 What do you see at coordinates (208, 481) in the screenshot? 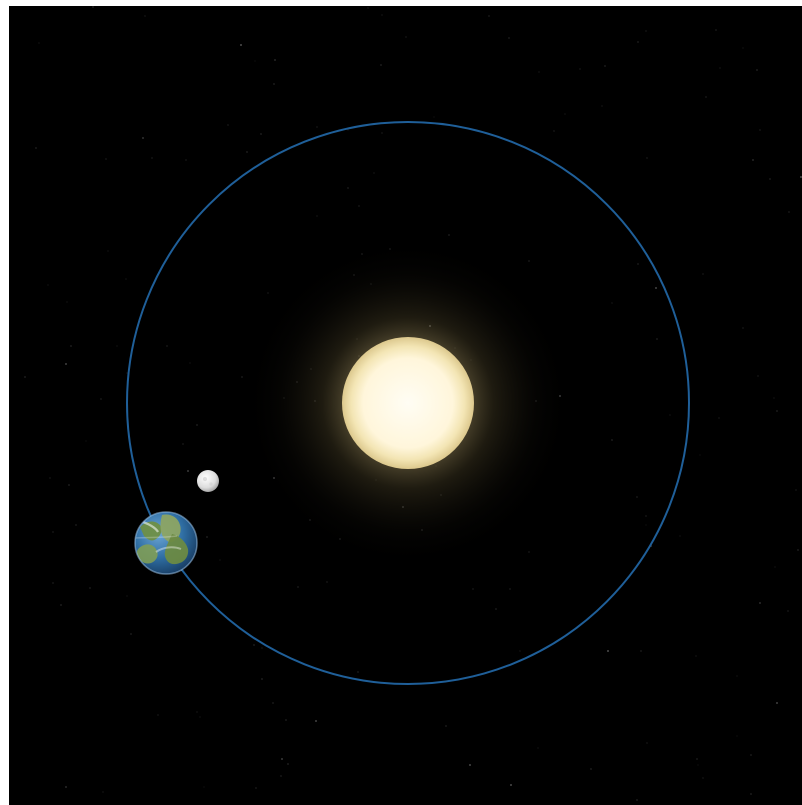
I see `moon-icon` at bounding box center [208, 481].